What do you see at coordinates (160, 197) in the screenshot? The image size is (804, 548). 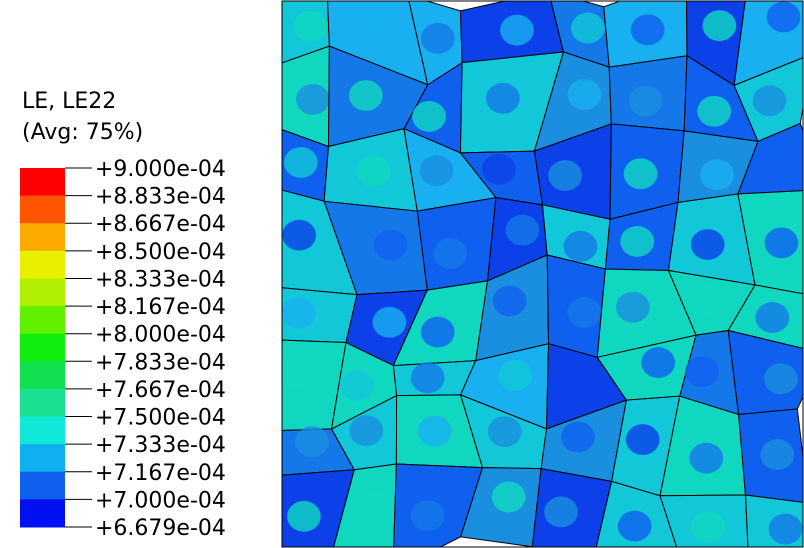 I see `legend-label: +8.833e-04` at bounding box center [160, 197].